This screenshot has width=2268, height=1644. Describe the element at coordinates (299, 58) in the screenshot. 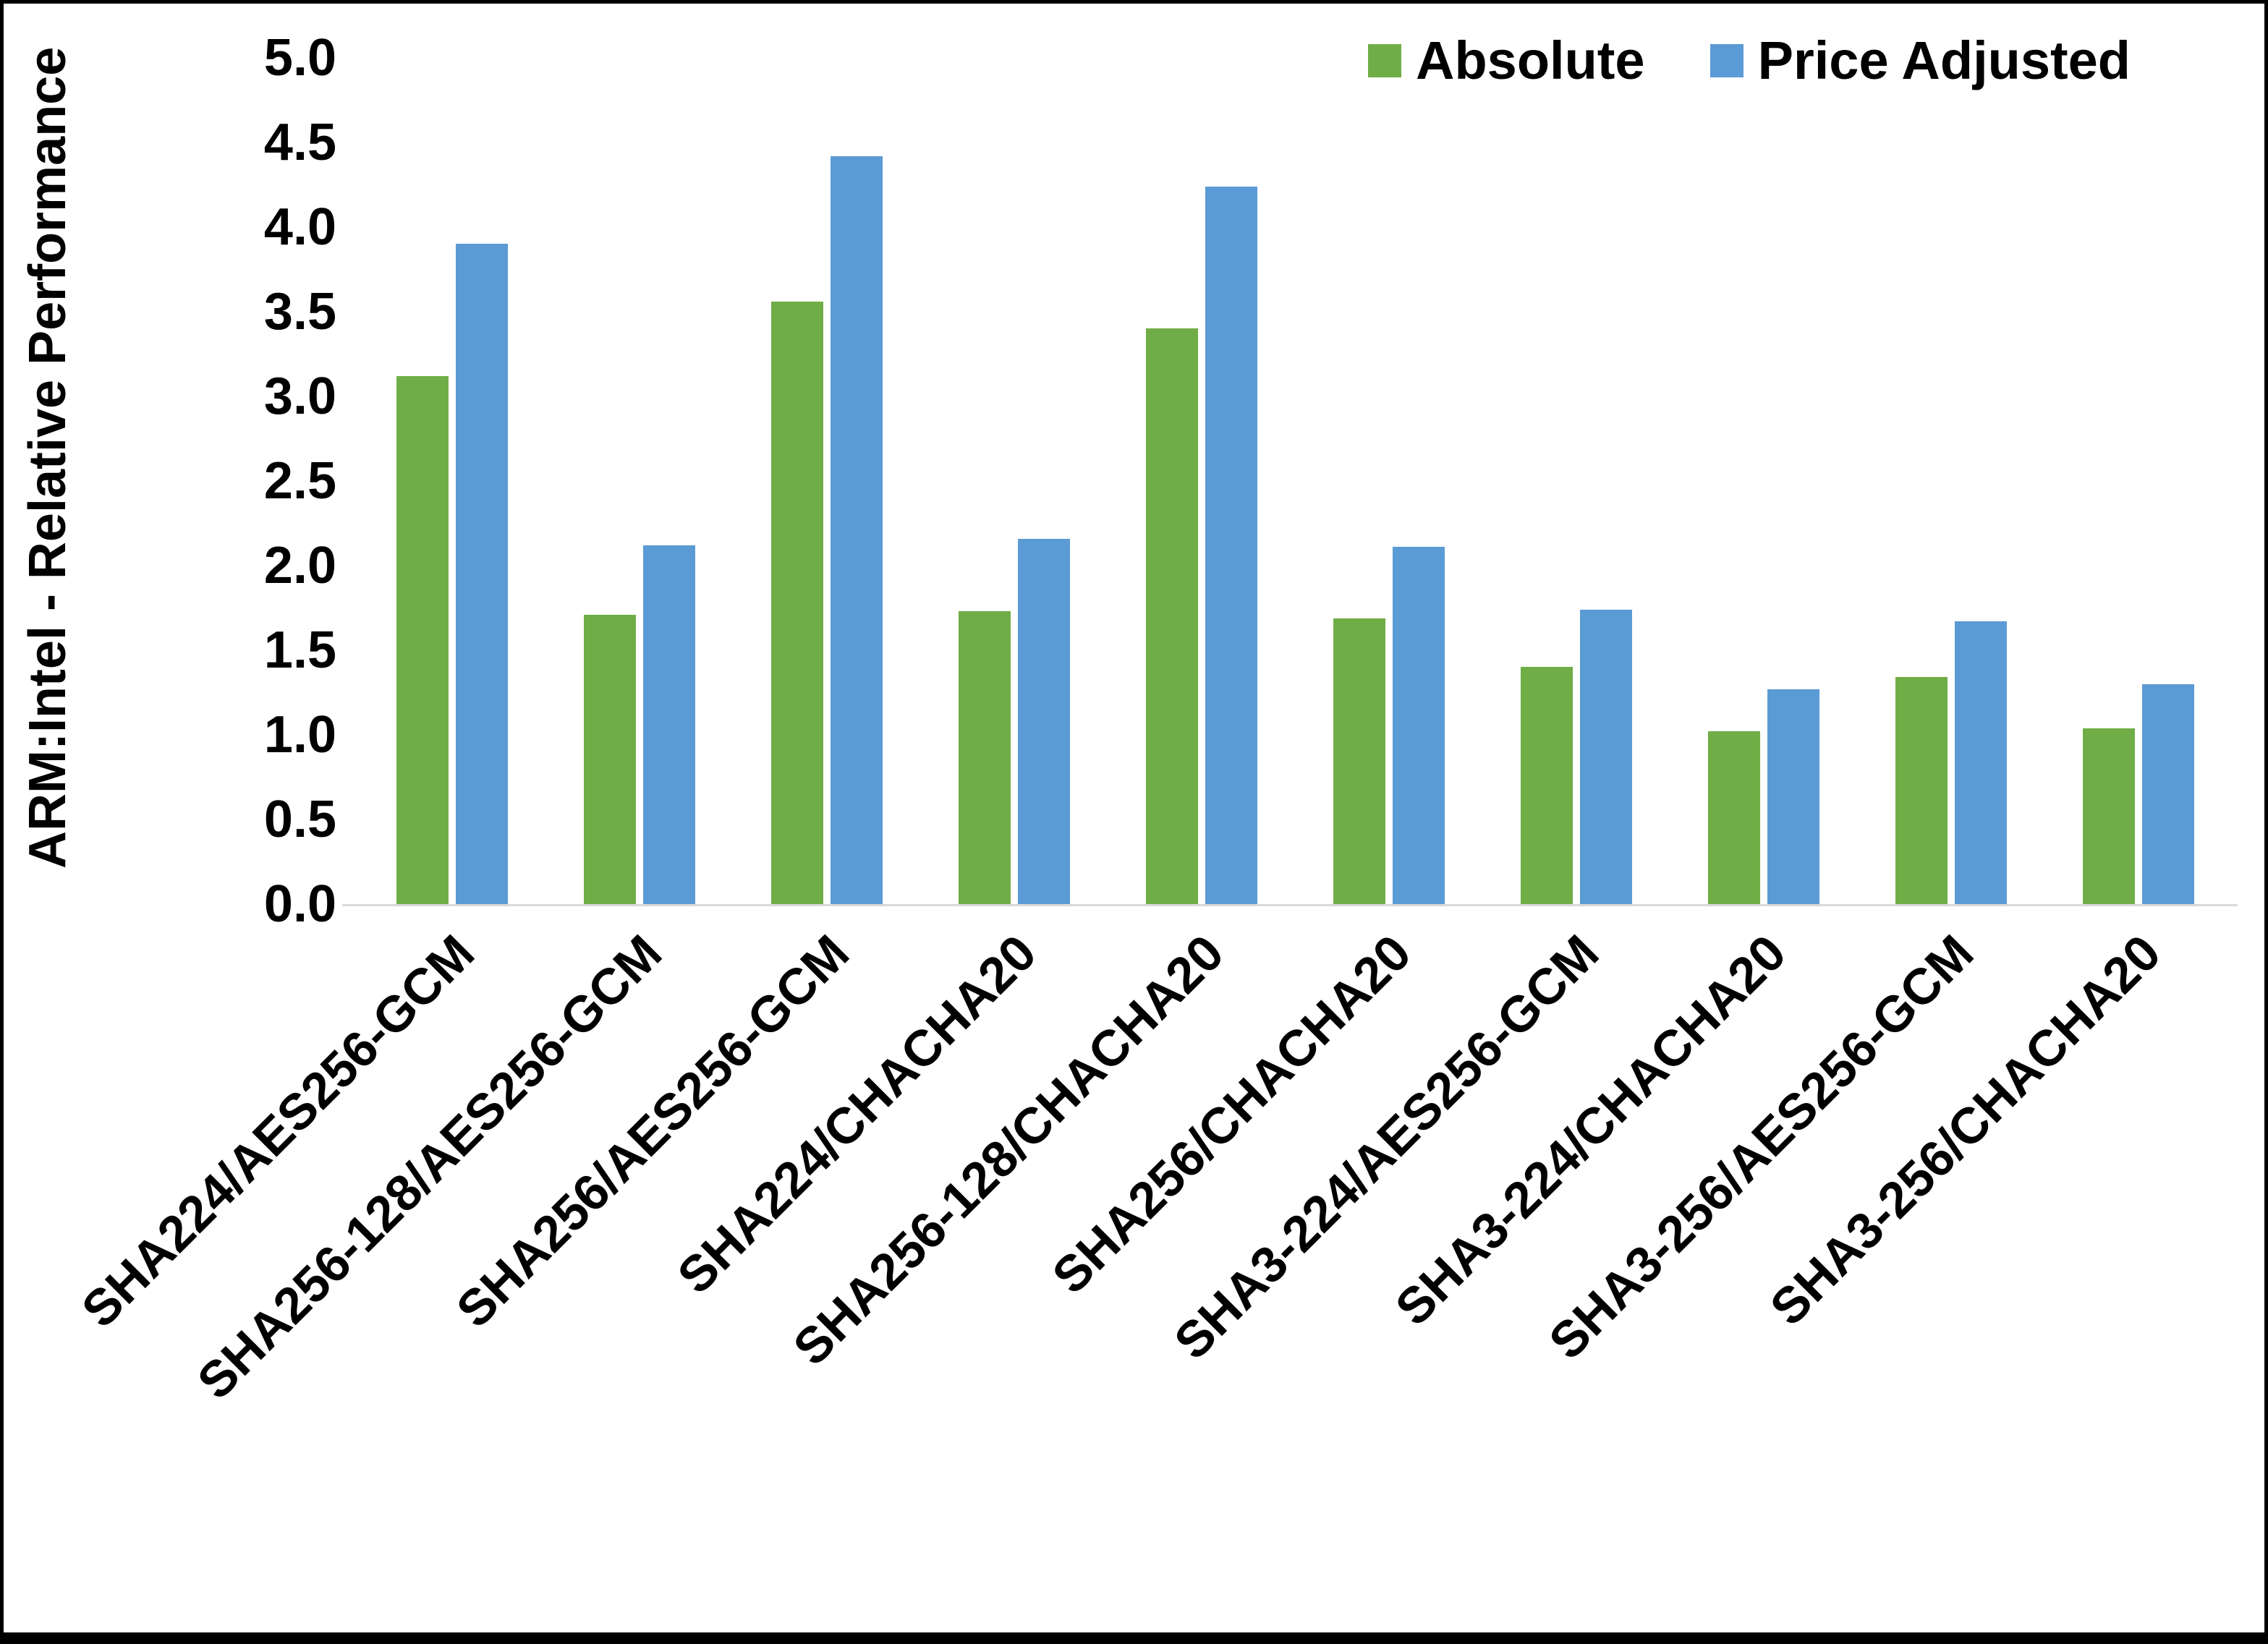

I see `y-tick-label: 5.0` at that location.